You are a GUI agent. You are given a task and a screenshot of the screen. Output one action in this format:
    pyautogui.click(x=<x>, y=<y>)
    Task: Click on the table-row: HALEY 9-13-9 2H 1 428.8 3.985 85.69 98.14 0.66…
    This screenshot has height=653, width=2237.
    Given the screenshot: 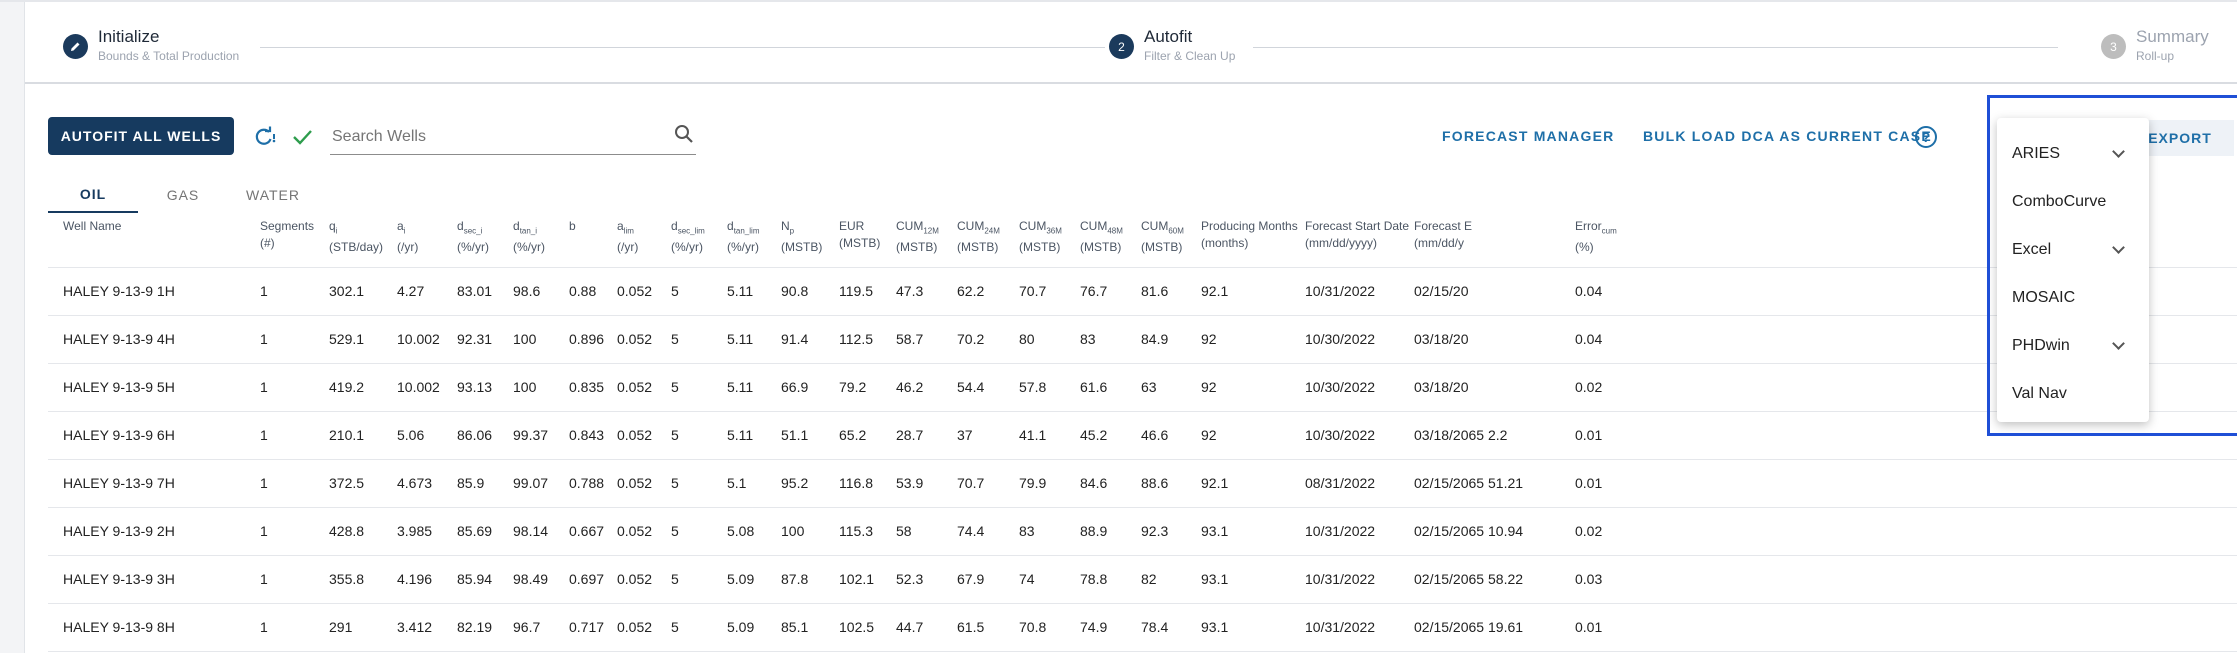 What is the action you would take?
    pyautogui.click(x=1142, y=532)
    